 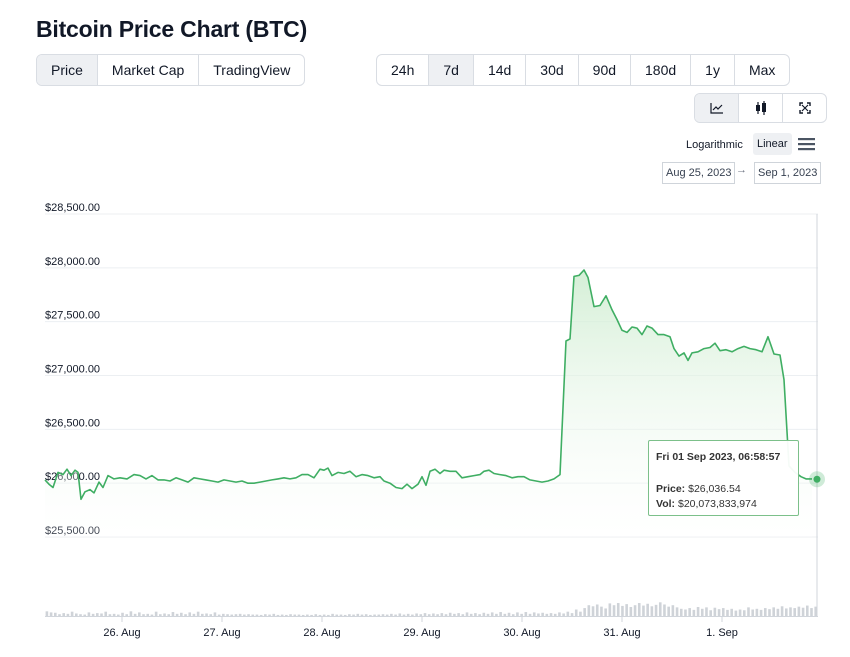 I want to click on tooltip-volume: Vol: $20,073,833,974, so click(x=706, y=504).